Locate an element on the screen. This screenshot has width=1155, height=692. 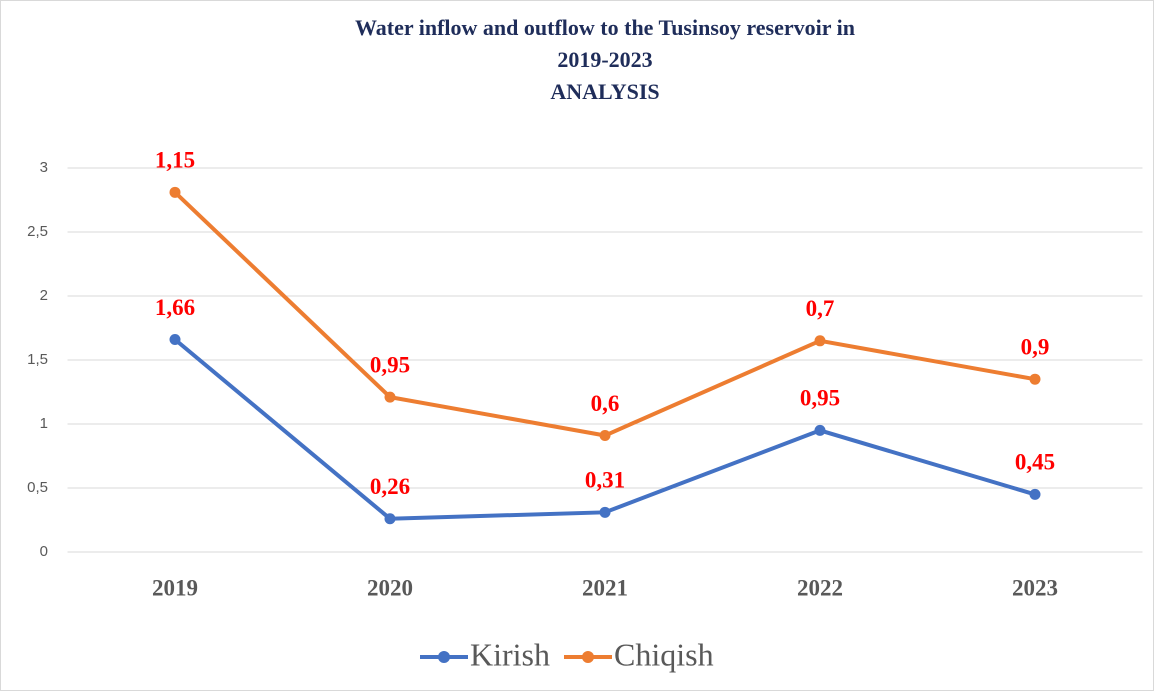
y-tick-label: 0,5 is located at coordinates (37, 487).